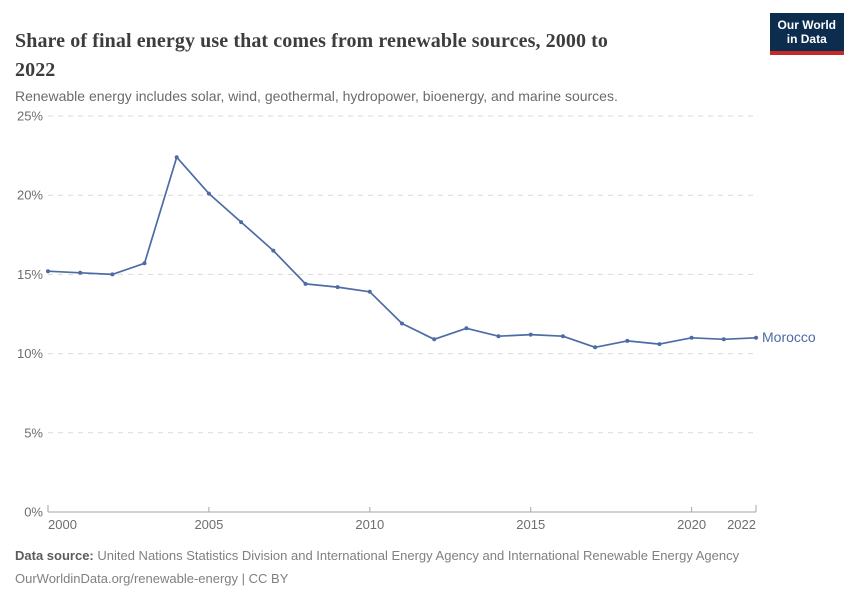  What do you see at coordinates (30, 353) in the screenshot?
I see `y-axis-label-10pct: 10%` at bounding box center [30, 353].